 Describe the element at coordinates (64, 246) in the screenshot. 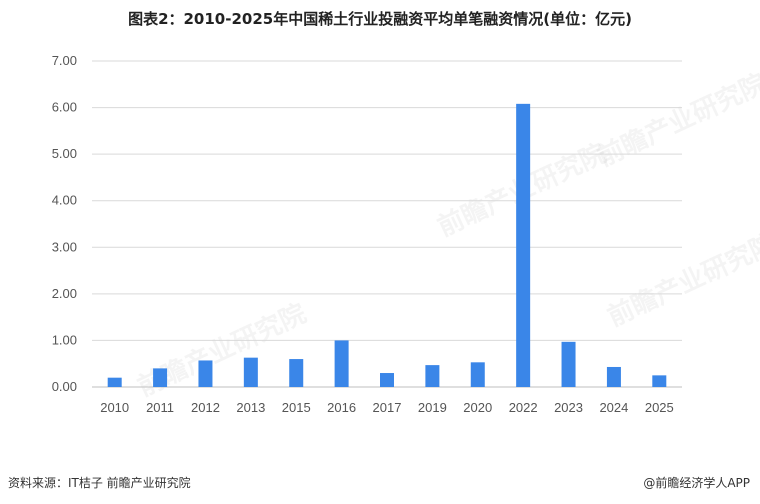

I see `y-tick-label: 3.00` at that location.